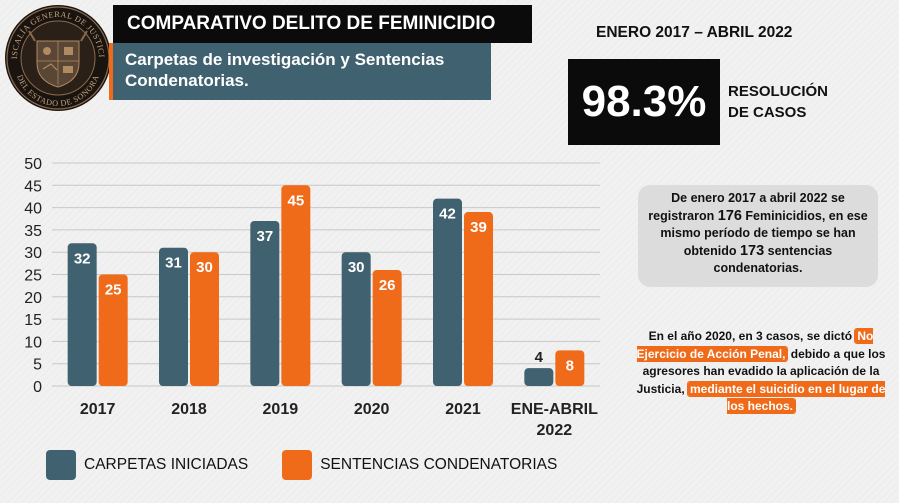 This screenshot has width=899, height=503. Describe the element at coordinates (82, 258) in the screenshot. I see `data-label: 32` at that location.